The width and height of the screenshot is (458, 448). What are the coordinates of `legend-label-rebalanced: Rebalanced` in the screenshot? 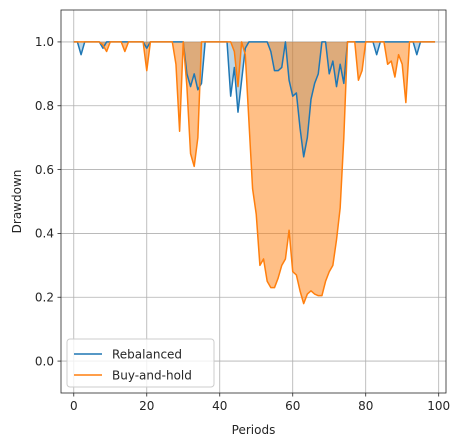 It's located at (147, 354).